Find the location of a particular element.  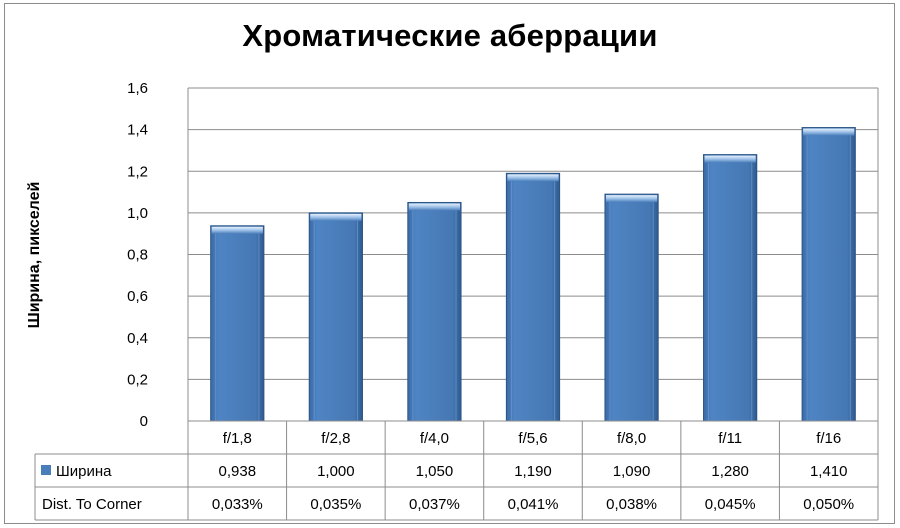

table-cell: 1,090 is located at coordinates (632, 471).